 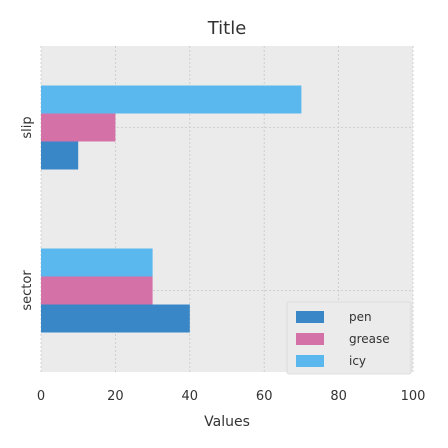 What do you see at coordinates (27, 213) in the screenshot?
I see `y-axis-category-labels: sector slip` at bounding box center [27, 213].